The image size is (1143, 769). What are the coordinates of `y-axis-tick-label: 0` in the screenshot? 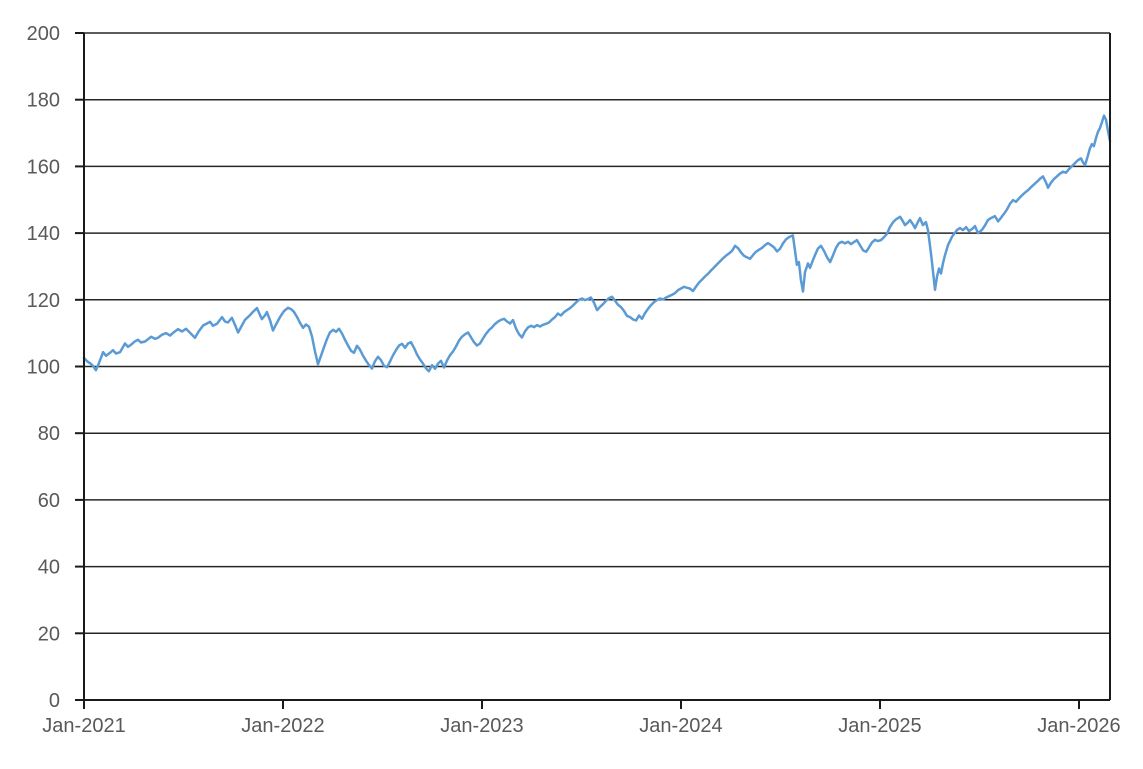 It's located at (54, 701).